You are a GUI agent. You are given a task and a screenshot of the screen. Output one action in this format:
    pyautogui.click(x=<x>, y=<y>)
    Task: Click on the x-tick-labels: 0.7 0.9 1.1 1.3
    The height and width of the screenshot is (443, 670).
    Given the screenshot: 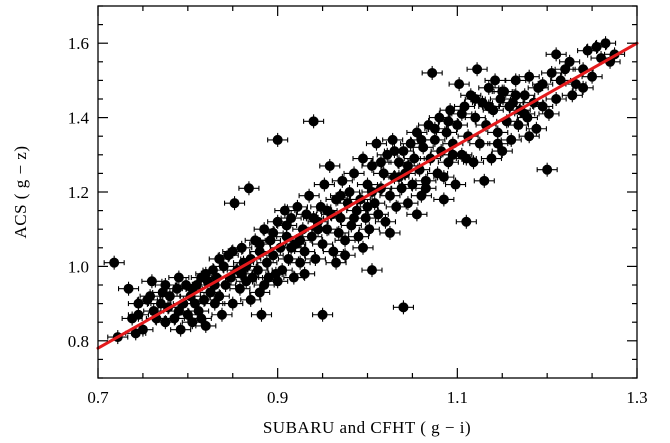 What is the action you would take?
    pyautogui.click(x=367, y=397)
    